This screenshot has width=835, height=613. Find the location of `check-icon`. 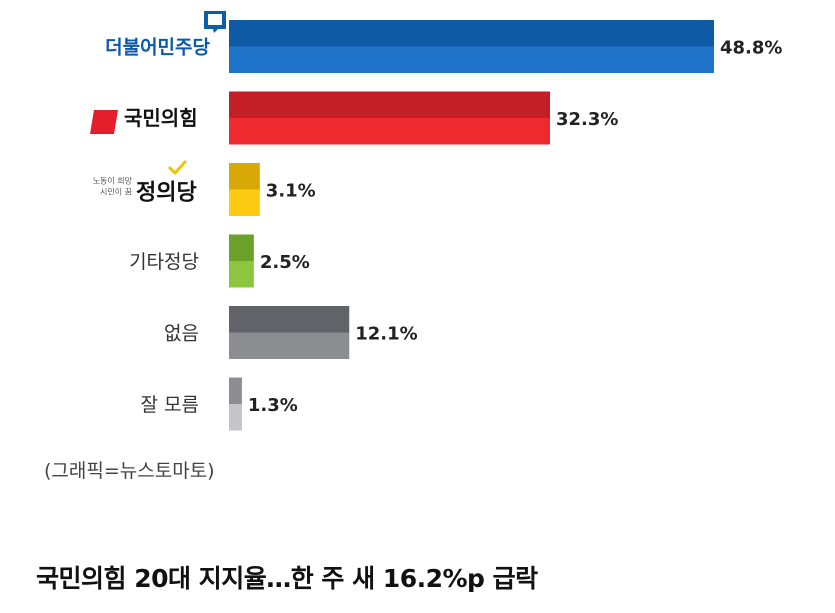

check-icon is located at coordinates (177, 167).